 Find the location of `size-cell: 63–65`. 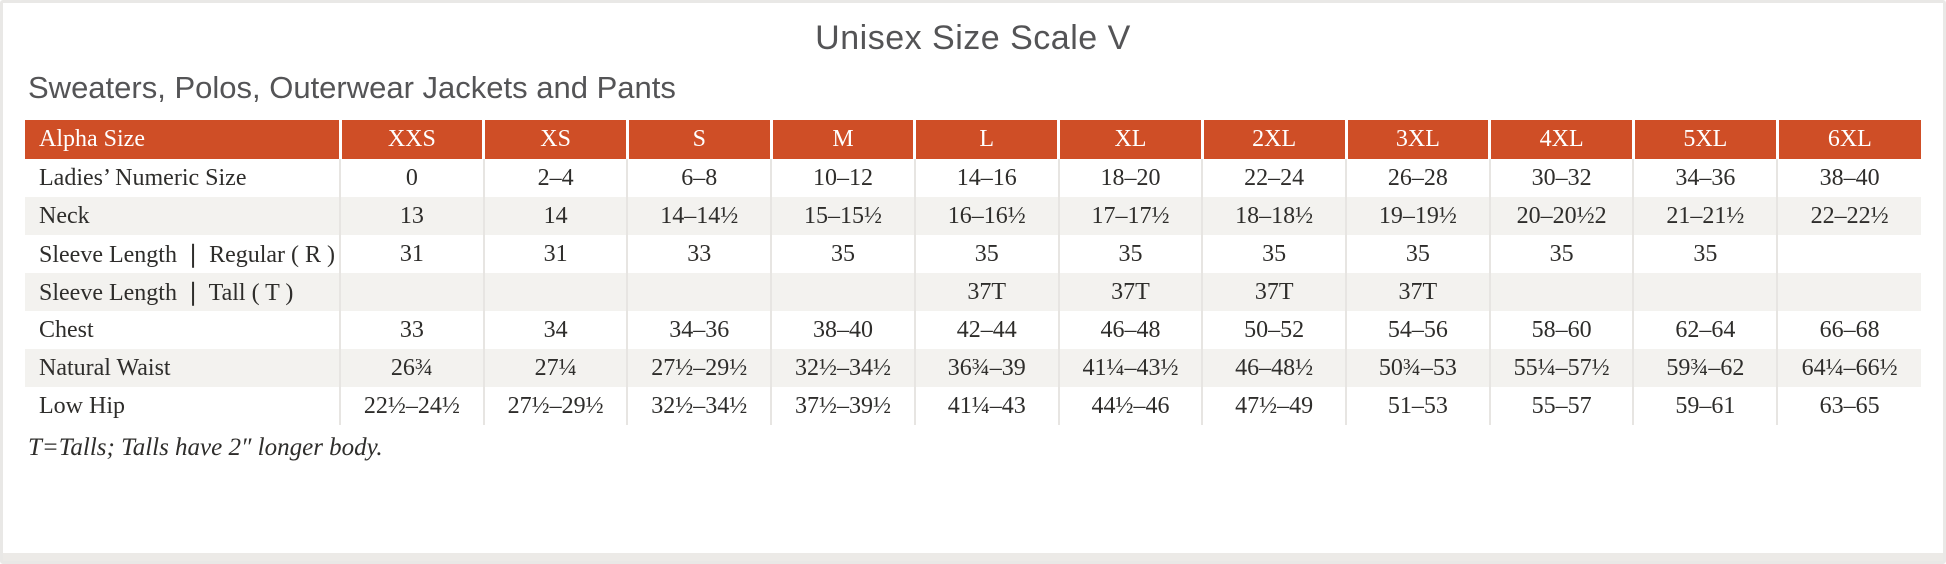

size-cell: 63–65 is located at coordinates (1848, 406).